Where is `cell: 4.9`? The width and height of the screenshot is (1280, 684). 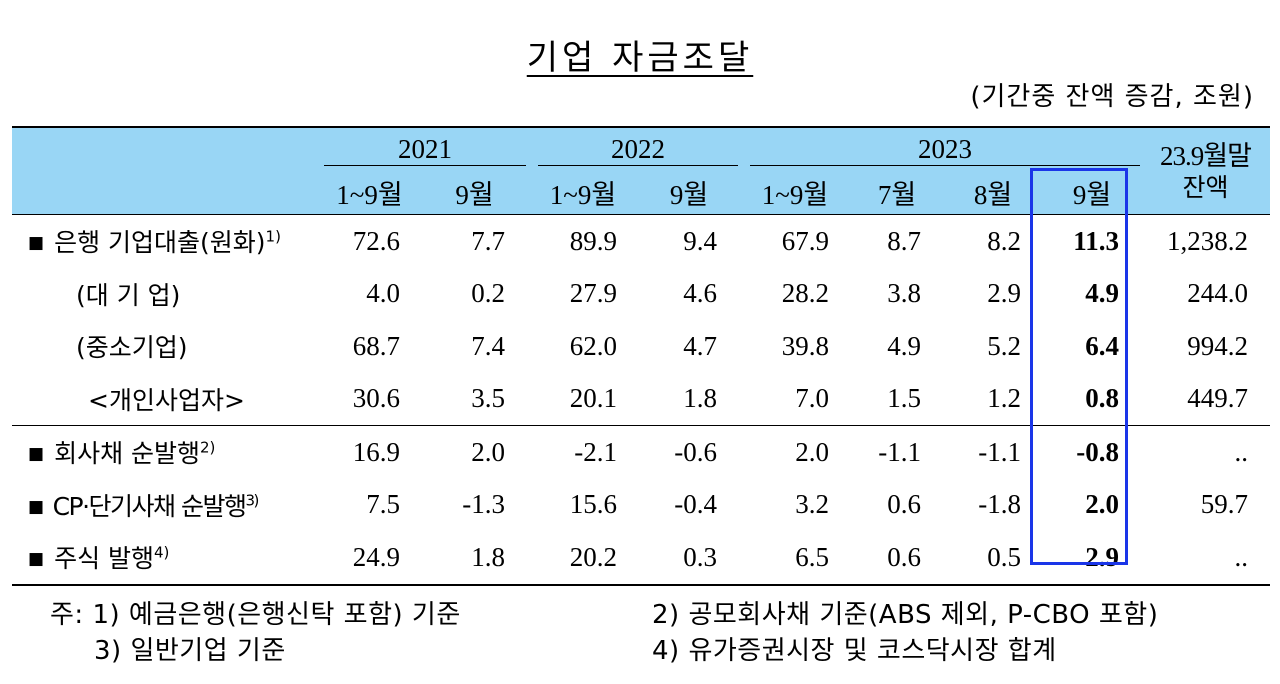
cell: 4.9 is located at coordinates (904, 345).